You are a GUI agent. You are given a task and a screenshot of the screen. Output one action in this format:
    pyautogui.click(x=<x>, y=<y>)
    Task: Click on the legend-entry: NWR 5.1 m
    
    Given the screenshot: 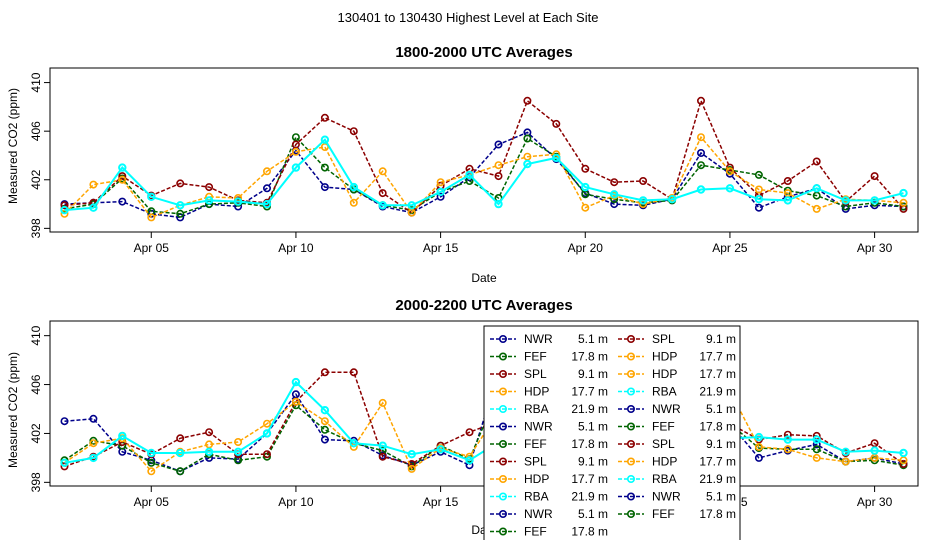 What is the action you would take?
    pyautogui.click(x=549, y=514)
    